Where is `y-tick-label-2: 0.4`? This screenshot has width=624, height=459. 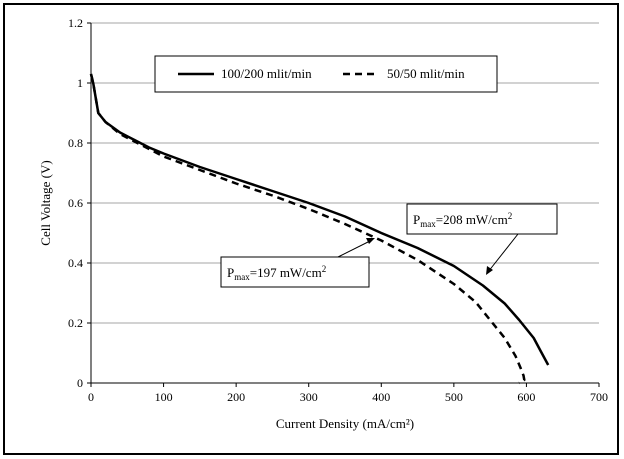 y-tick-label-2: 0.4 is located at coordinates (75, 263).